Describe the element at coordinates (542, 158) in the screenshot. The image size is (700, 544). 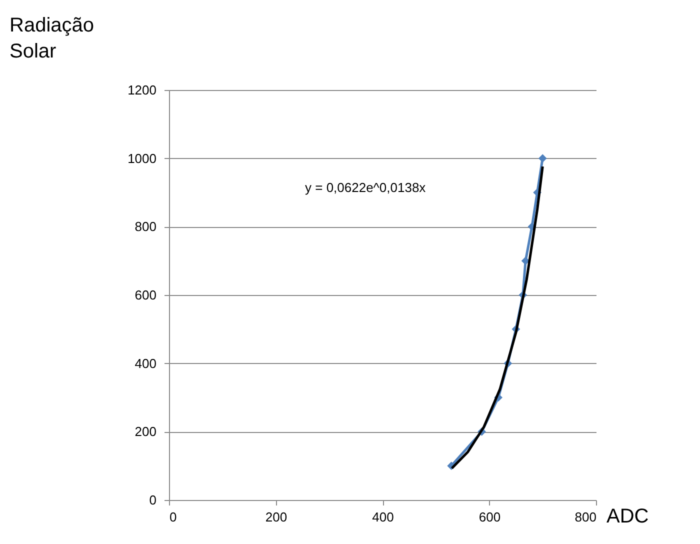
I see `point` at that location.